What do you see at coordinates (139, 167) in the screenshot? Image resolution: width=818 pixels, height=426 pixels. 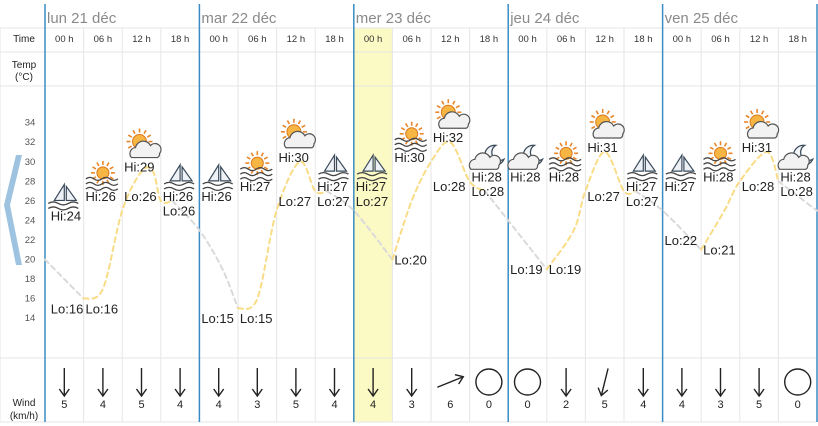 I see `temperature-label: Hi:29` at bounding box center [139, 167].